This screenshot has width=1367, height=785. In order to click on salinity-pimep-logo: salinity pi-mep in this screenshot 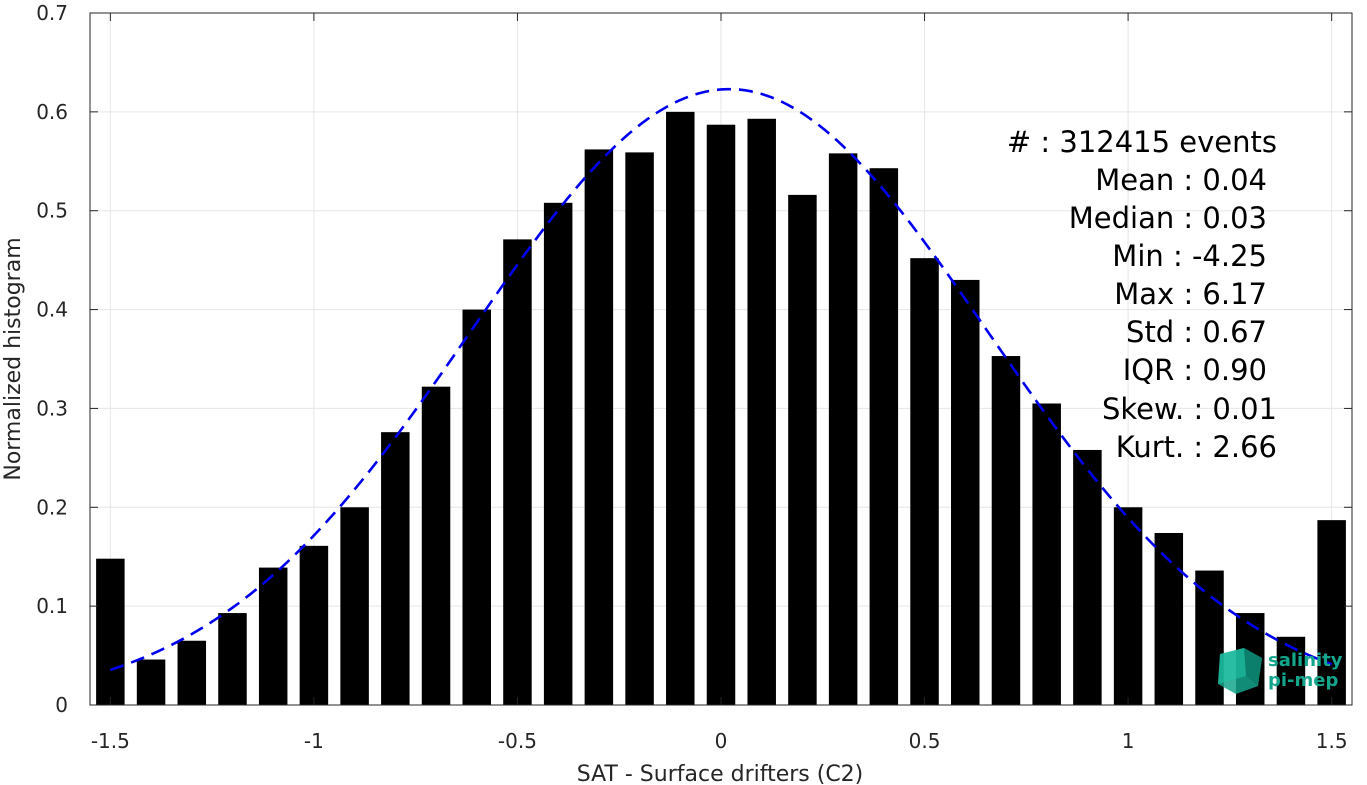, I will do `click(1280, 671)`.